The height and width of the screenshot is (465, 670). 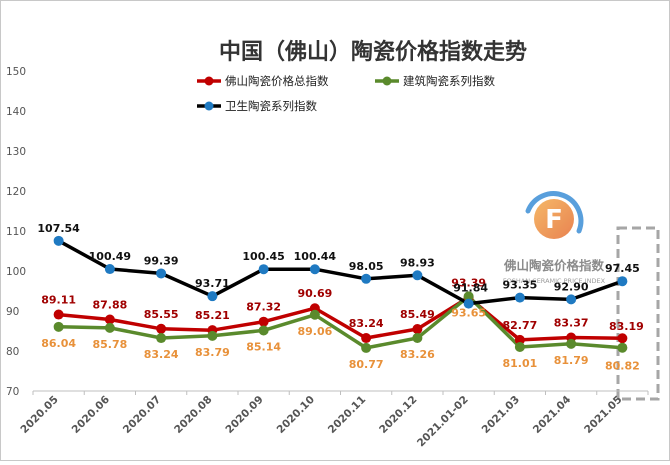 I want to click on y-tick-label: 90, so click(x=12, y=312).